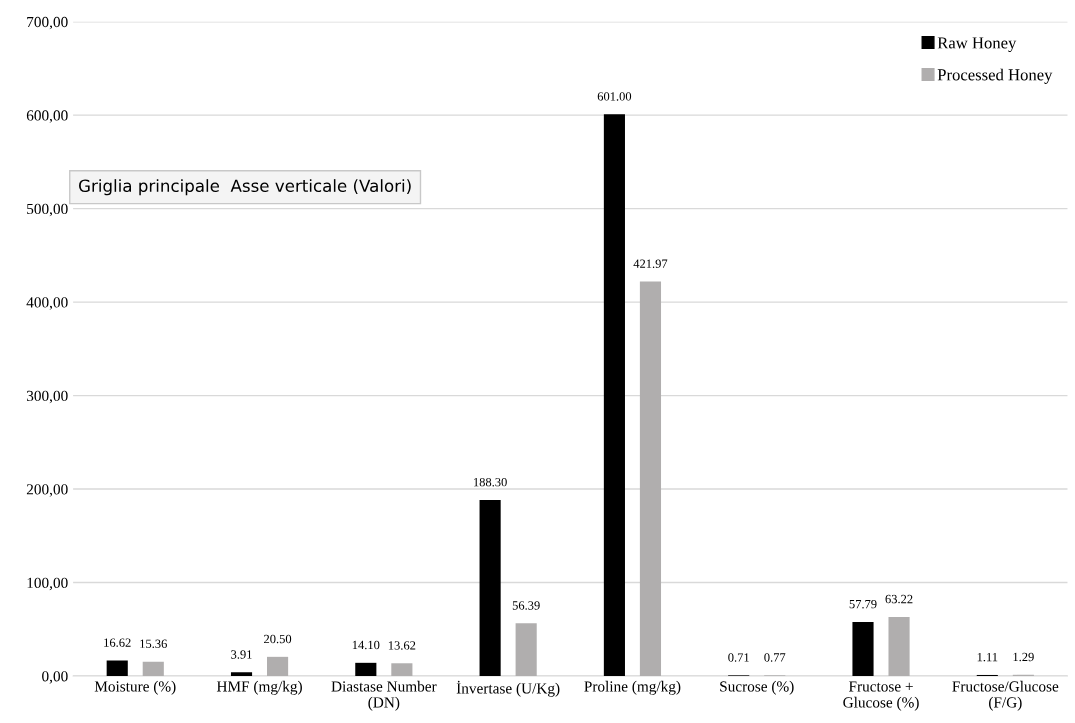 Image resolution: width=1075 pixels, height=723 pixels. Describe the element at coordinates (366, 645) in the screenshot. I see `data-label: 14.10` at that location.